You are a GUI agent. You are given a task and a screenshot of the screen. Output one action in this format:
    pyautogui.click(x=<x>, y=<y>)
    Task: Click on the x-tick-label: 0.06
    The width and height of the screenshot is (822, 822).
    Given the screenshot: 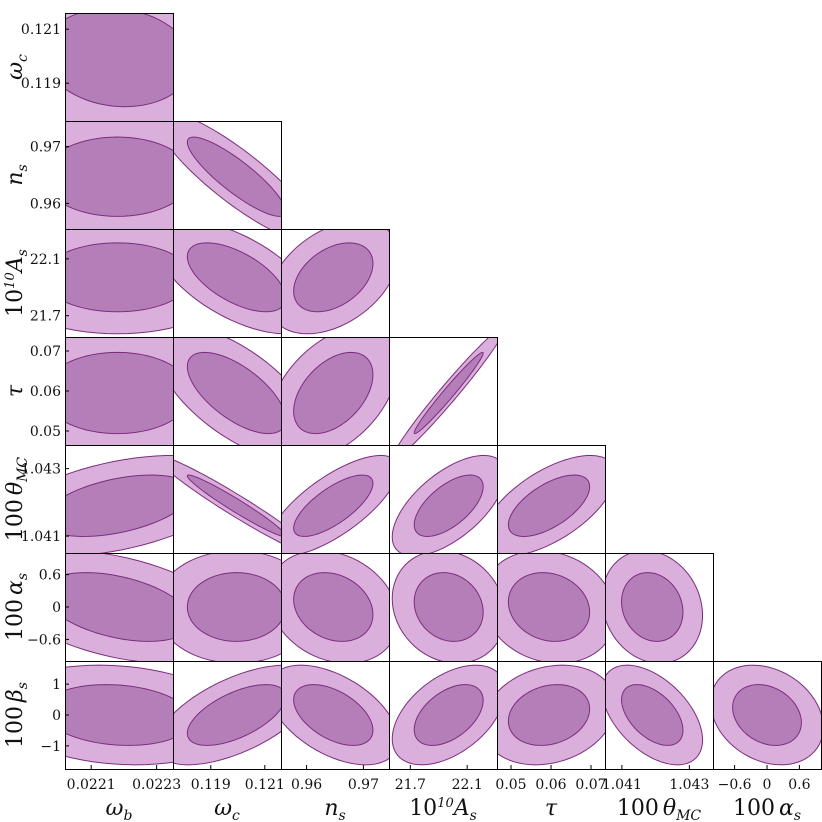 What is the action you would take?
    pyautogui.click(x=550, y=785)
    